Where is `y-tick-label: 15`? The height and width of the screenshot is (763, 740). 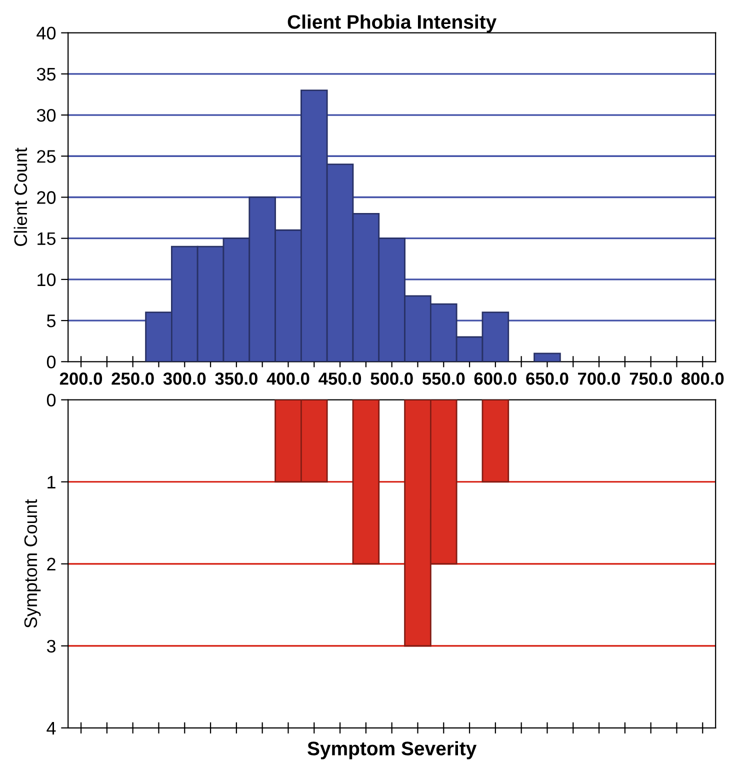 y-tick-label: 15 is located at coordinates (47, 239).